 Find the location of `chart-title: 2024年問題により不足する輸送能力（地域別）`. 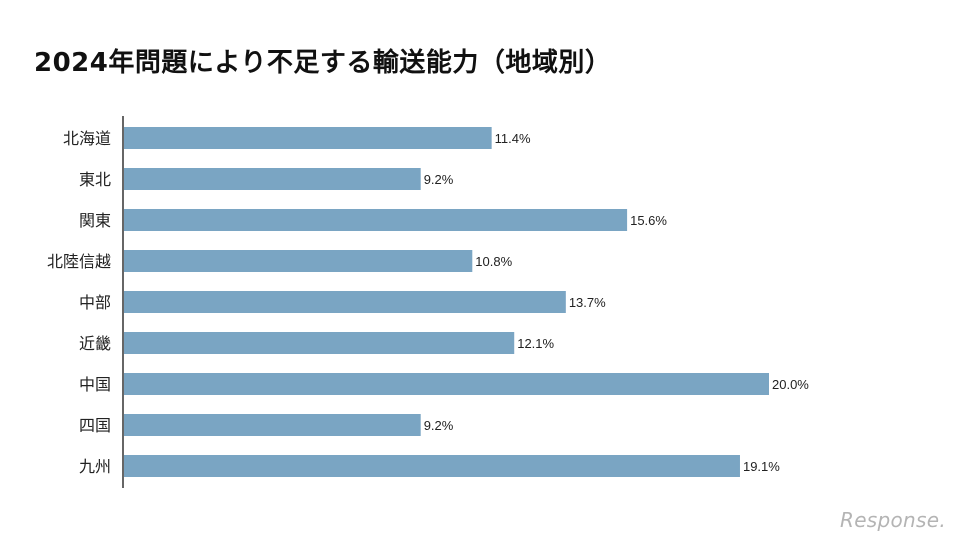

chart-title: 2024年問題により不足する輸送能力（地域別） is located at coordinates (323, 63).